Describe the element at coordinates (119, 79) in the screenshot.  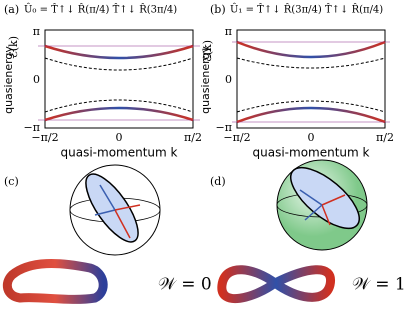
I see `plot-a` at that location.